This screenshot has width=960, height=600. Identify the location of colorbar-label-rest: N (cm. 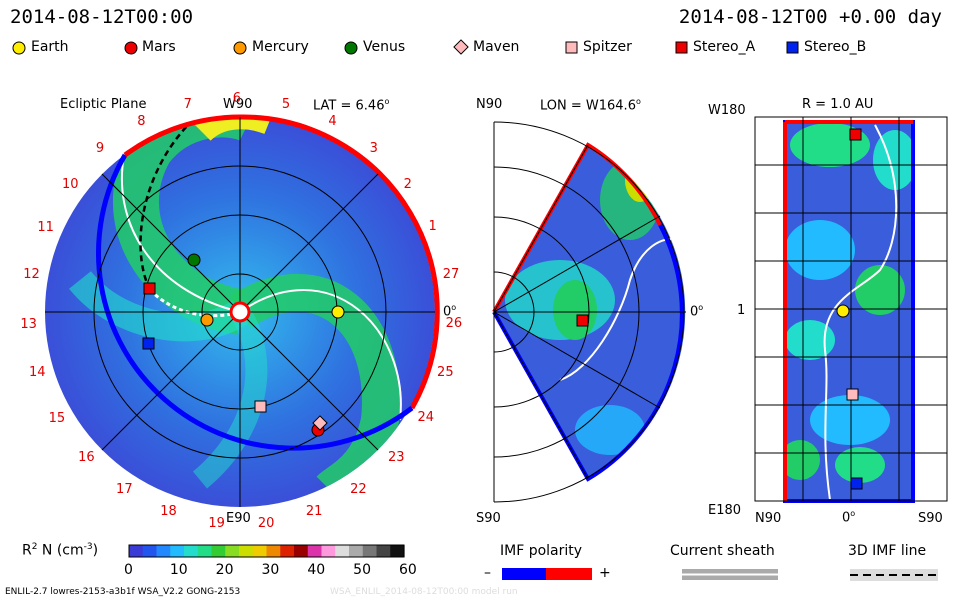
(60, 550).